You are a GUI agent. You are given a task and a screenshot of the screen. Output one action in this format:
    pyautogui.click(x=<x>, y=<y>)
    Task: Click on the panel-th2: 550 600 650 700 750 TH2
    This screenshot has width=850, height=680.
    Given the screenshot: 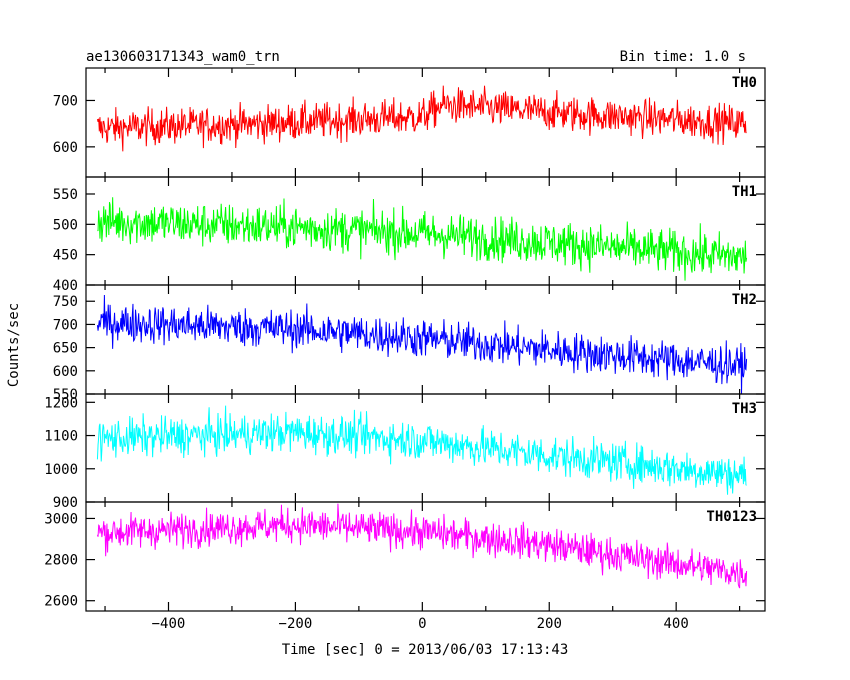 What is the action you would take?
    pyautogui.click(x=409, y=343)
    